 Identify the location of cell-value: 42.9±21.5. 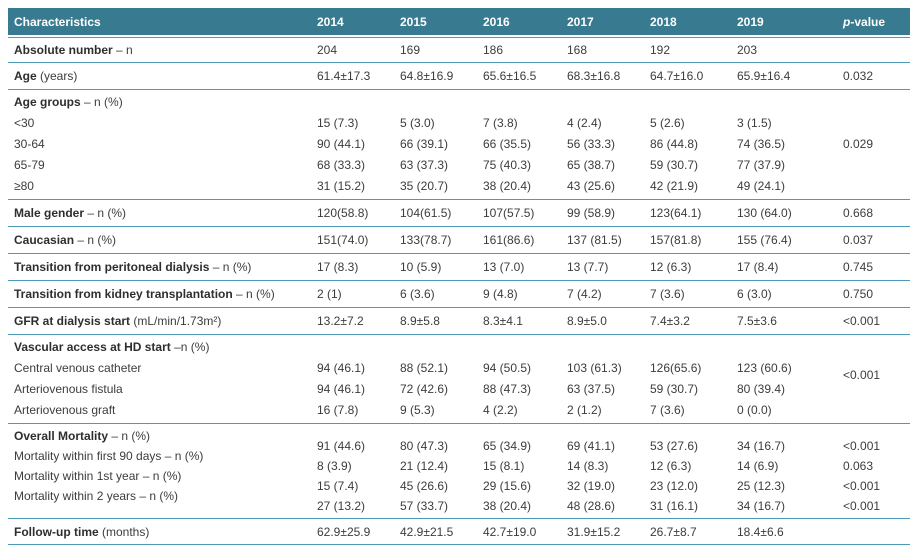
(427, 531).